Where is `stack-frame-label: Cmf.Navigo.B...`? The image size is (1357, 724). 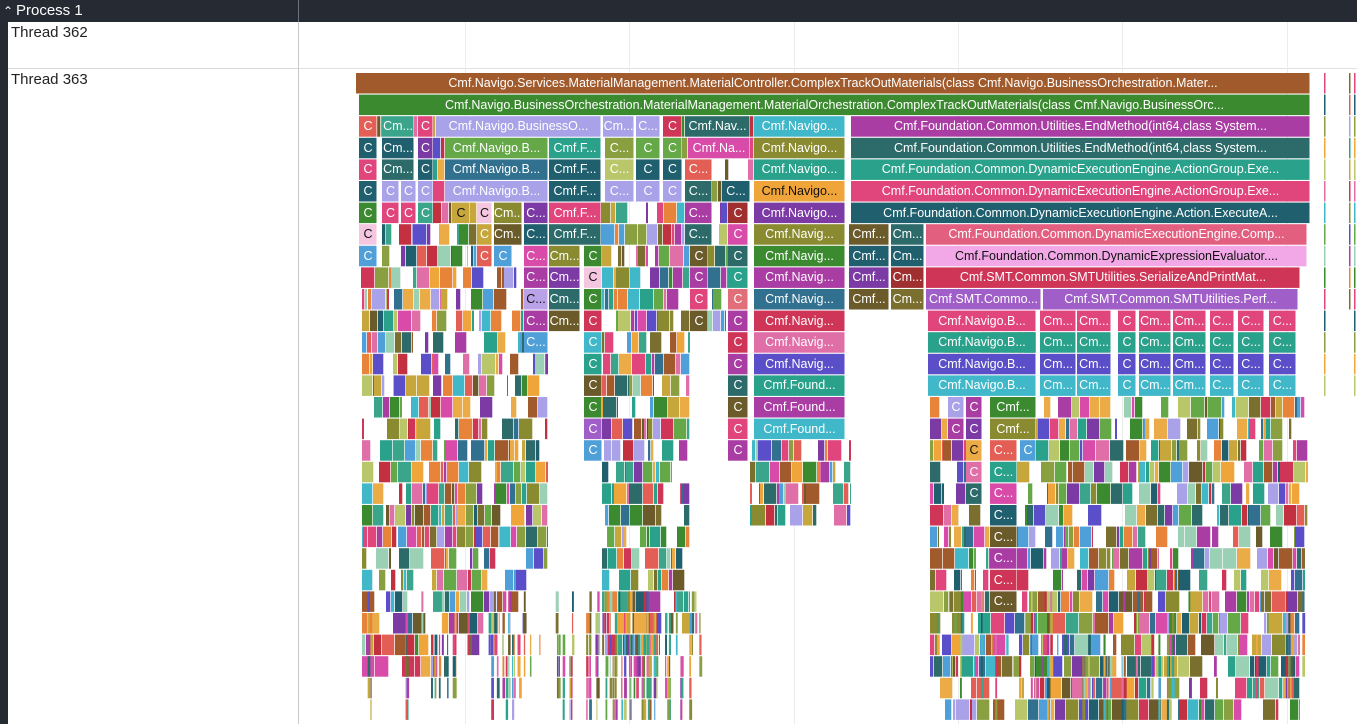 stack-frame-label: Cmf.Navigo.B... is located at coordinates (982, 363).